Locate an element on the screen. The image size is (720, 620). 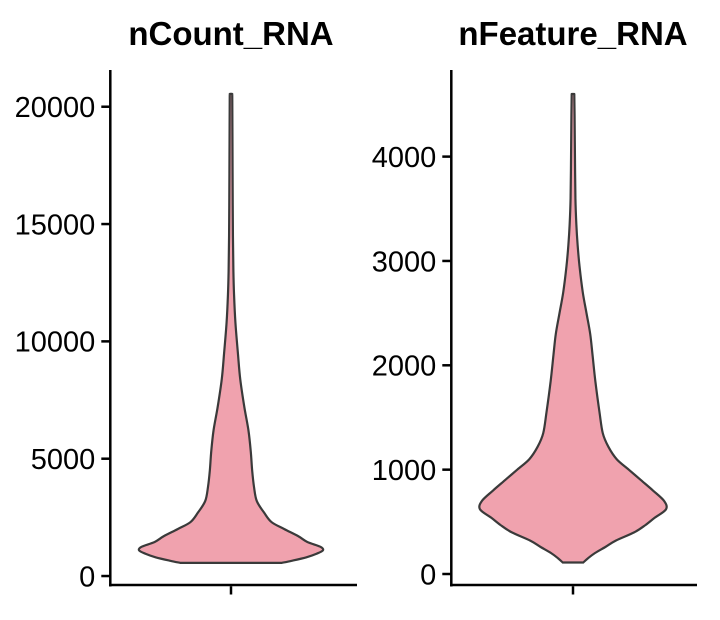
y-tick-label: 3000 is located at coordinates (404, 262).